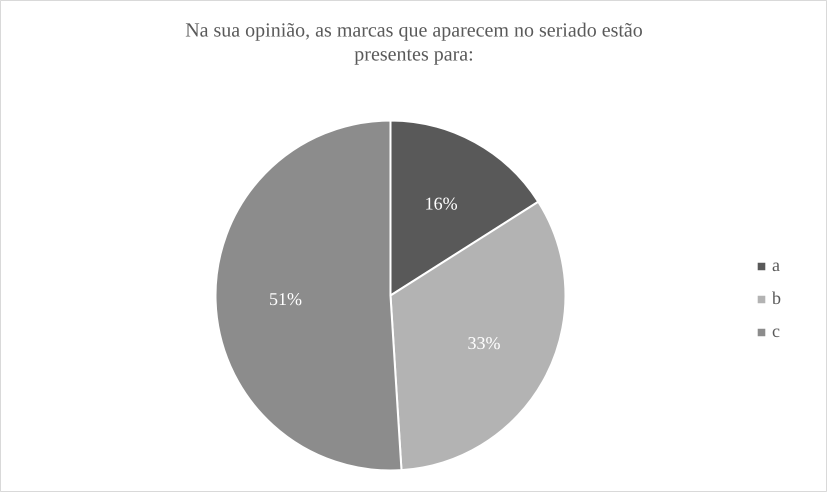  Describe the element at coordinates (285, 298) in the screenshot. I see `data-label: 51%` at that location.